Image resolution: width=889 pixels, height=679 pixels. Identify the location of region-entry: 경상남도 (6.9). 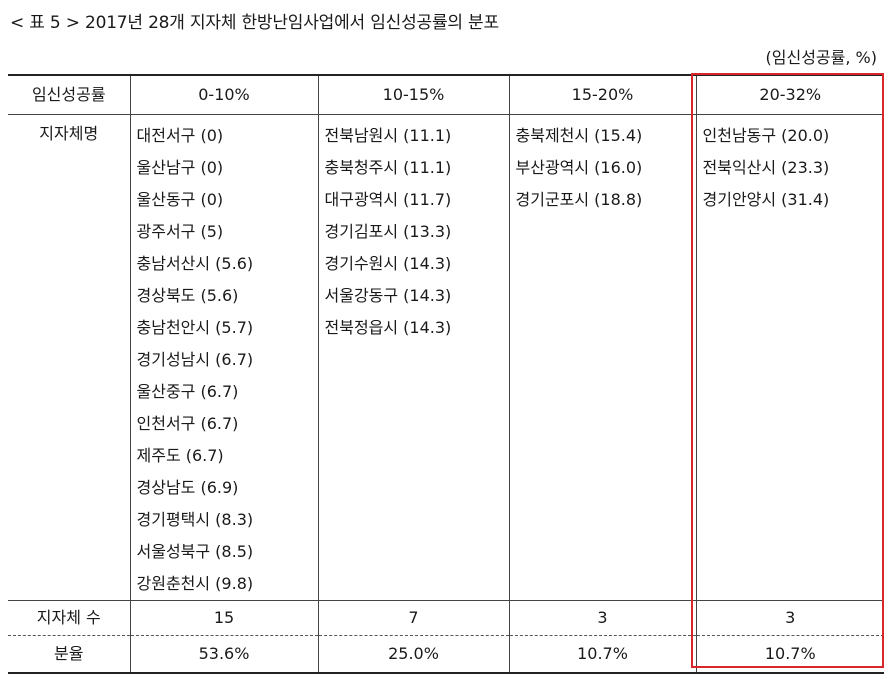
(187, 487).